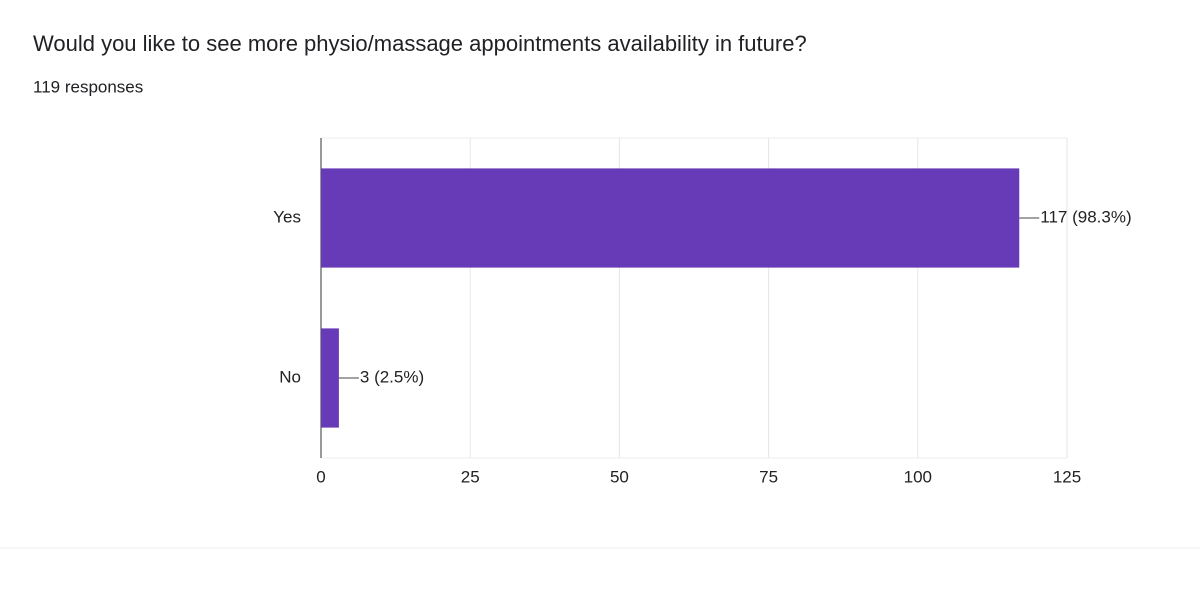 This screenshot has height=592, width=1200. I want to click on value-label: 117 (98.3%), so click(1085, 216).